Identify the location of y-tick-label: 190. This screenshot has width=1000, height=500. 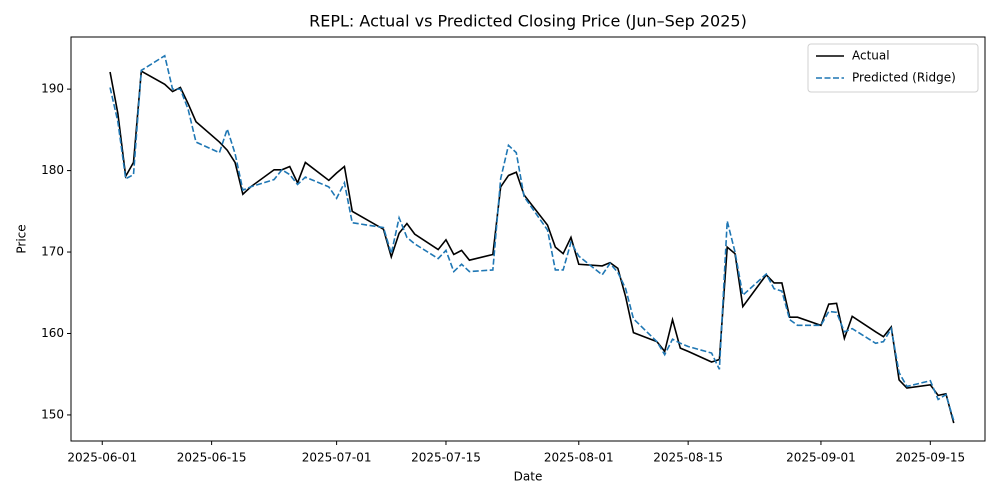
(52, 89).